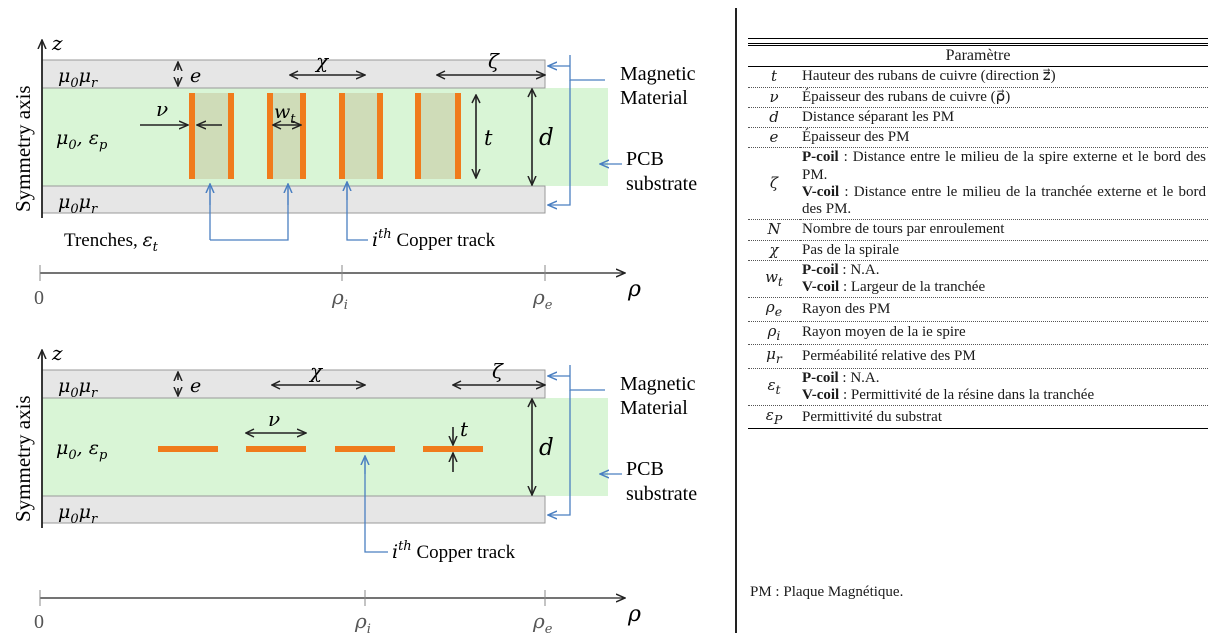  I want to click on parameter-description: Rayon moyen de la ie spire, so click(1004, 333).